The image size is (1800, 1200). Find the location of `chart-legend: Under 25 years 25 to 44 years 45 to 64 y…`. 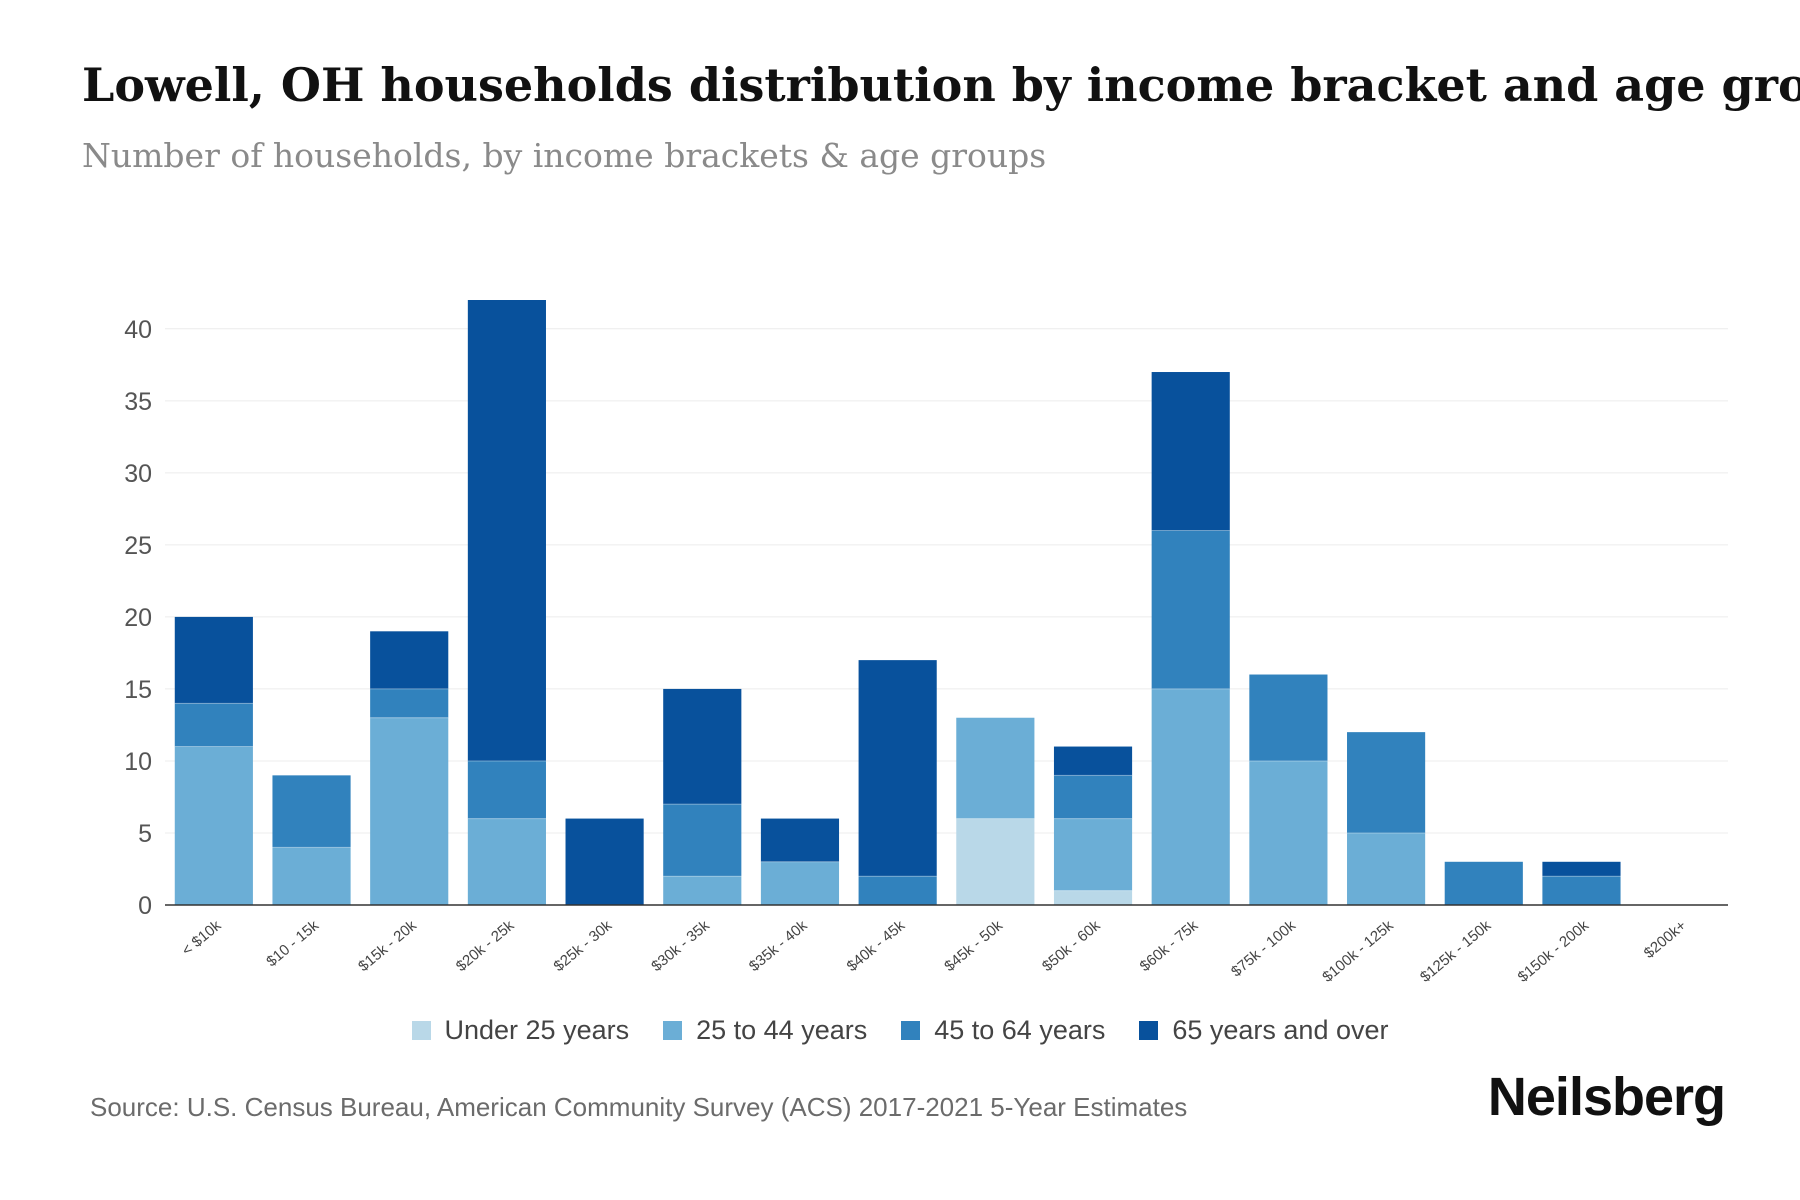

chart-legend: Under 25 years 25 to 44 years 45 to 64 y… is located at coordinates (900, 1030).